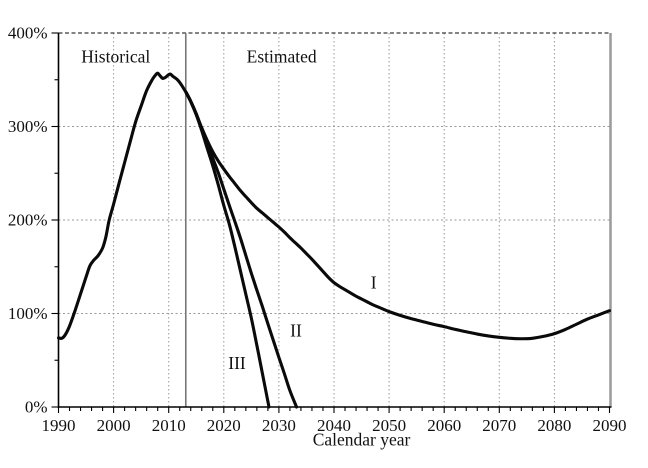  Describe the element at coordinates (114, 425) in the screenshot. I see `x-tick-label: 2000` at that location.